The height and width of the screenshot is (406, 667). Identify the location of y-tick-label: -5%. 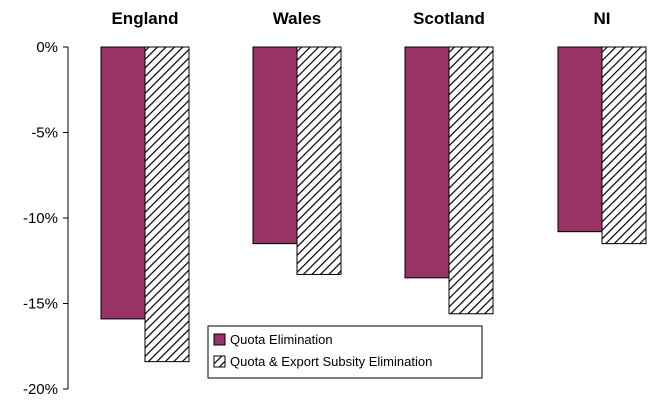
(44, 133).